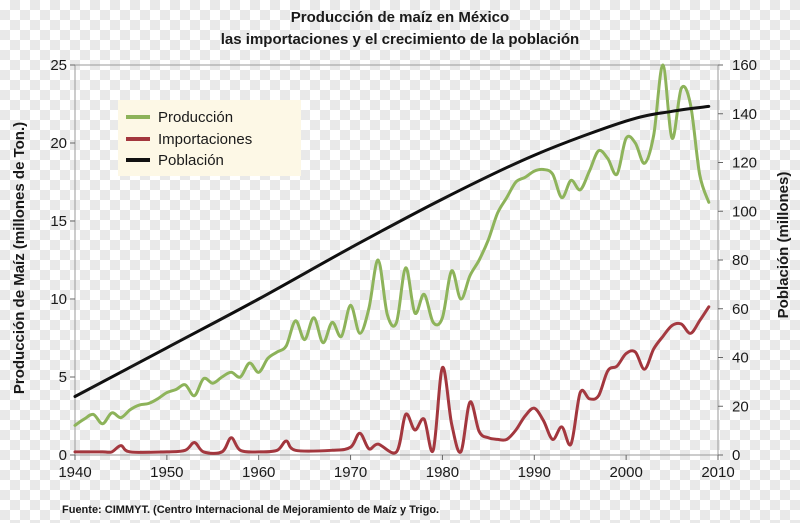 The image size is (800, 523). What do you see at coordinates (74, 472) in the screenshot?
I see `x-tick-label: 1940` at bounding box center [74, 472].